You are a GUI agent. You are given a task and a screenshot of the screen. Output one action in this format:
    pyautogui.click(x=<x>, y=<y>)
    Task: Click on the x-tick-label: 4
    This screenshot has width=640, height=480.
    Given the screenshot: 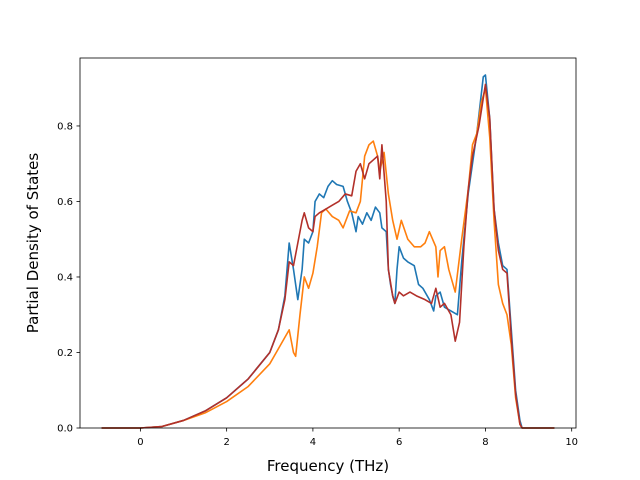 What is the action you would take?
    pyautogui.click(x=313, y=442)
    